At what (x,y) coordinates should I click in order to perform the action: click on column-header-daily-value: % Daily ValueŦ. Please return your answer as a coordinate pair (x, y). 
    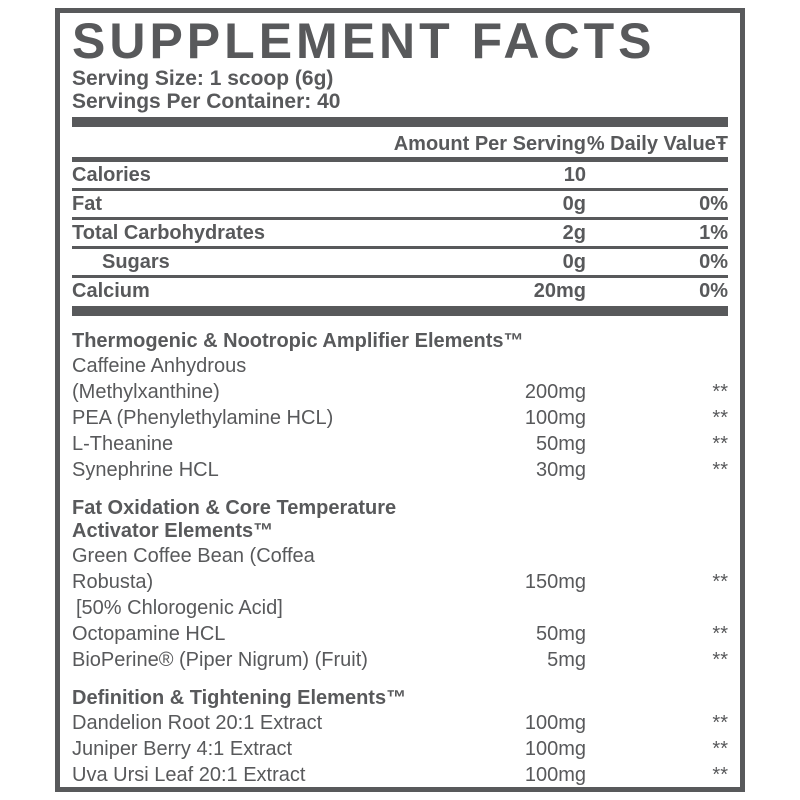
    Looking at the image, I should click on (657, 144).